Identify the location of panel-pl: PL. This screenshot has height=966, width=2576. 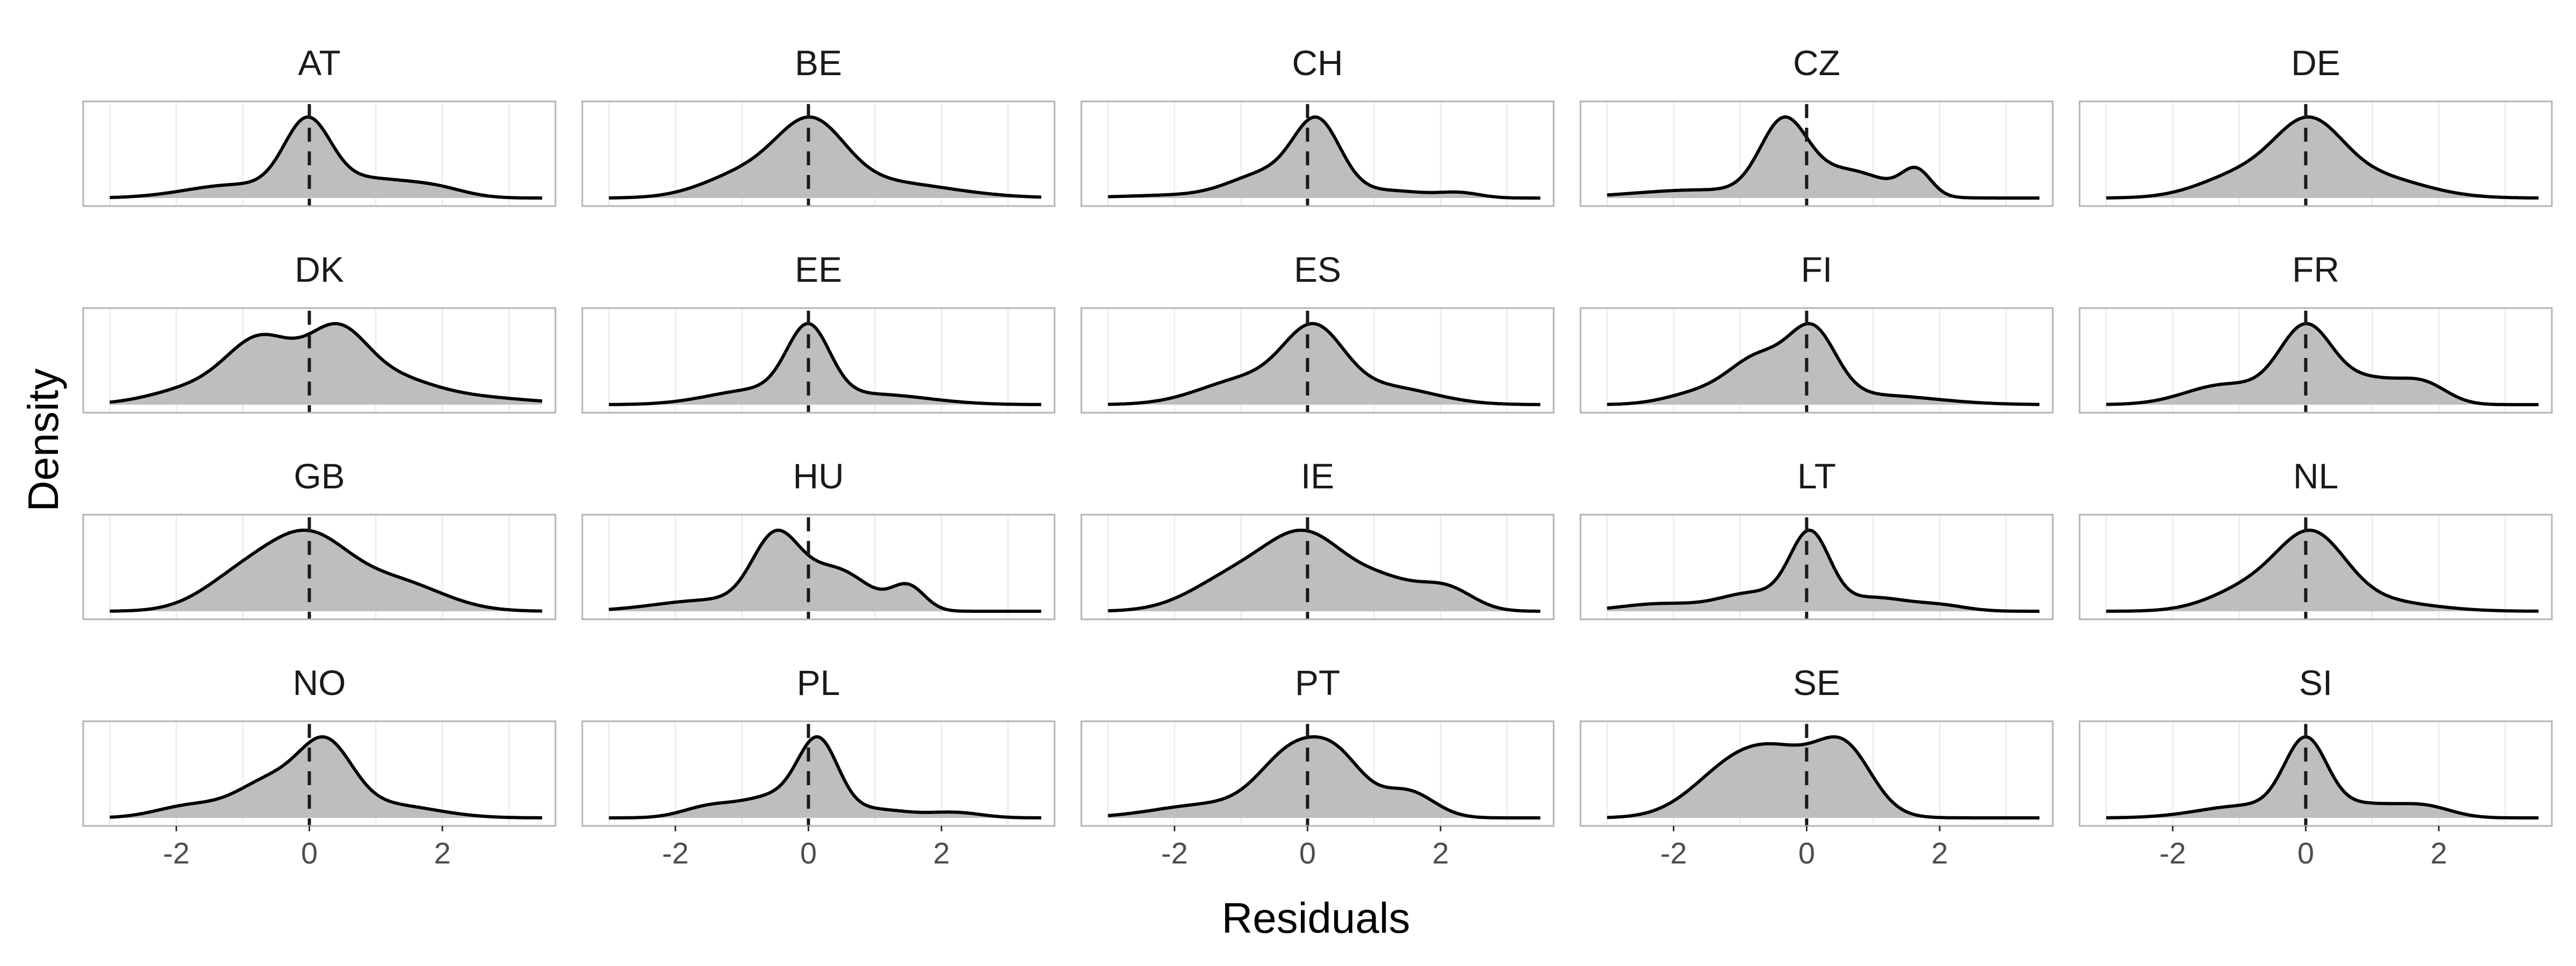
(818, 745).